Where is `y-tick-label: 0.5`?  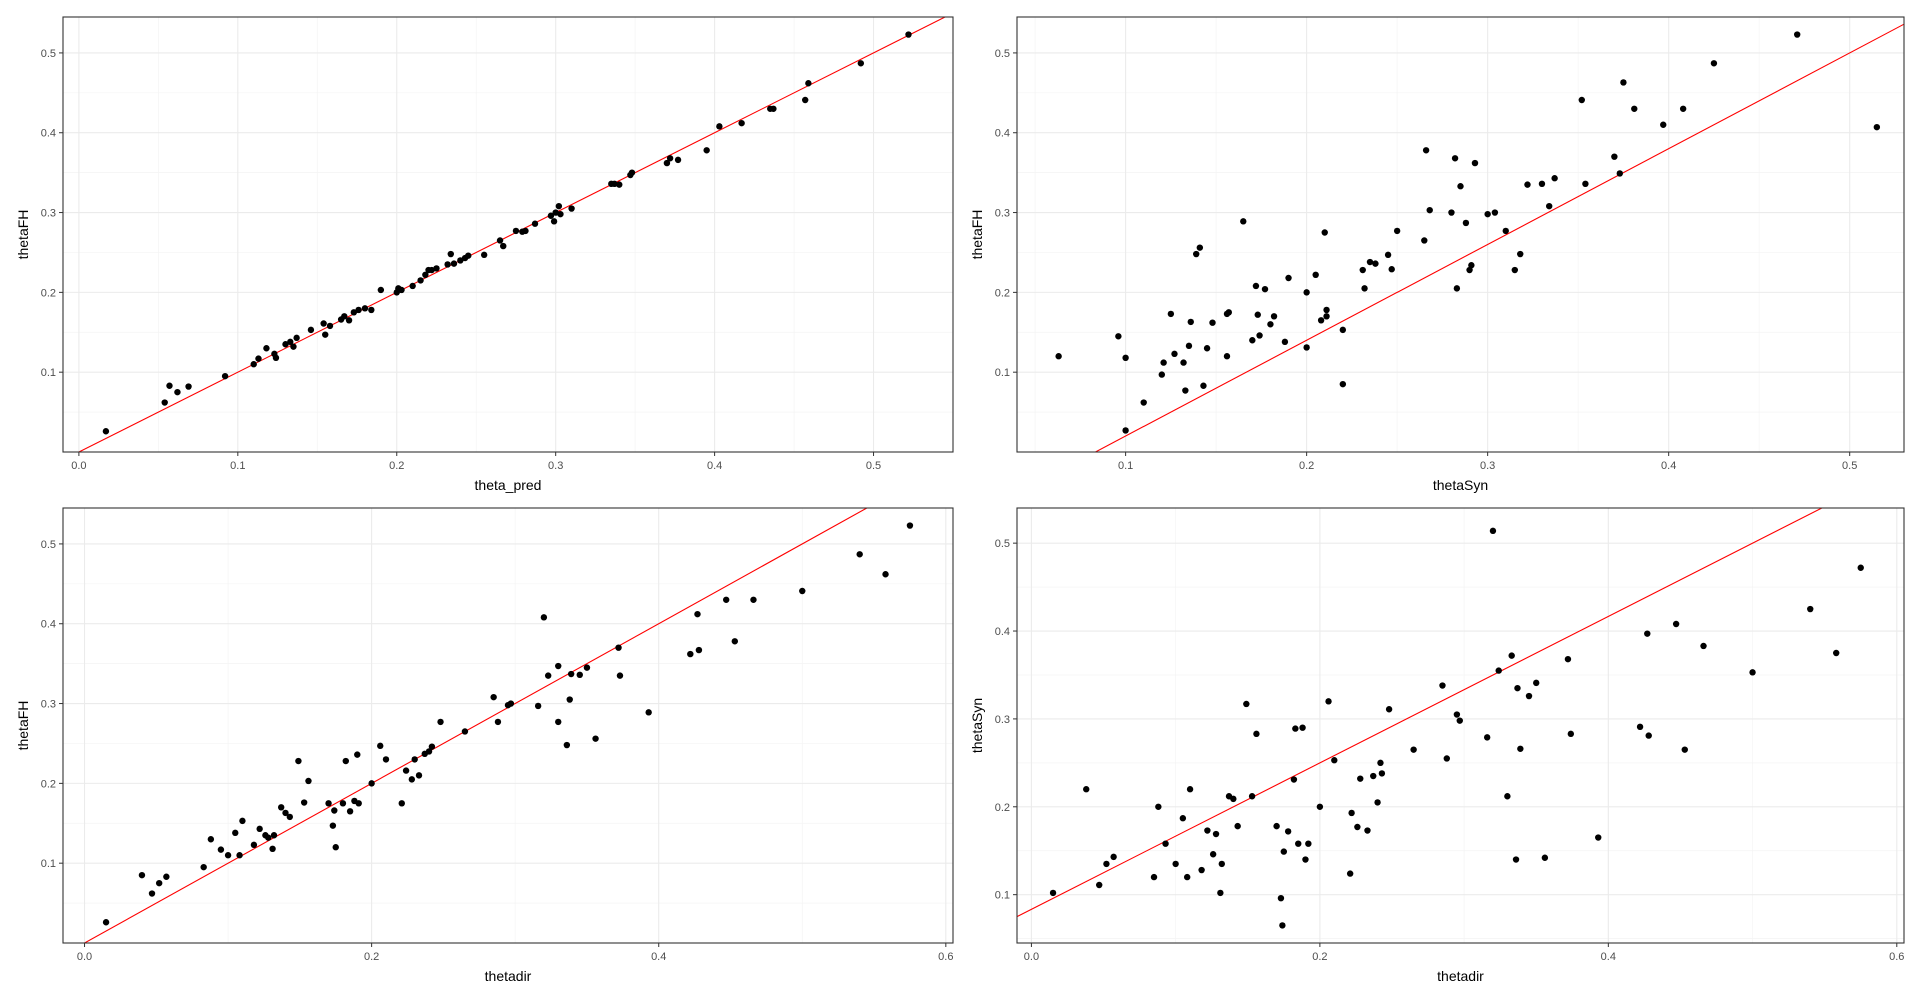
y-tick-label: 0.5 is located at coordinates (1002, 544).